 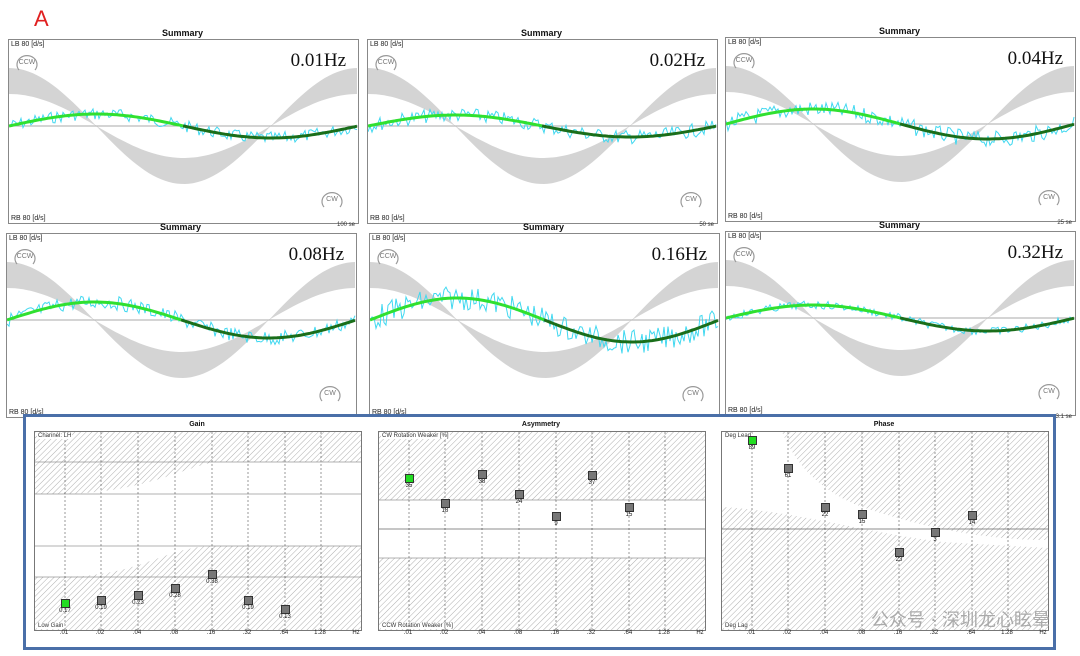 I want to click on frequency-label: 0.01Hz, so click(x=318, y=60).